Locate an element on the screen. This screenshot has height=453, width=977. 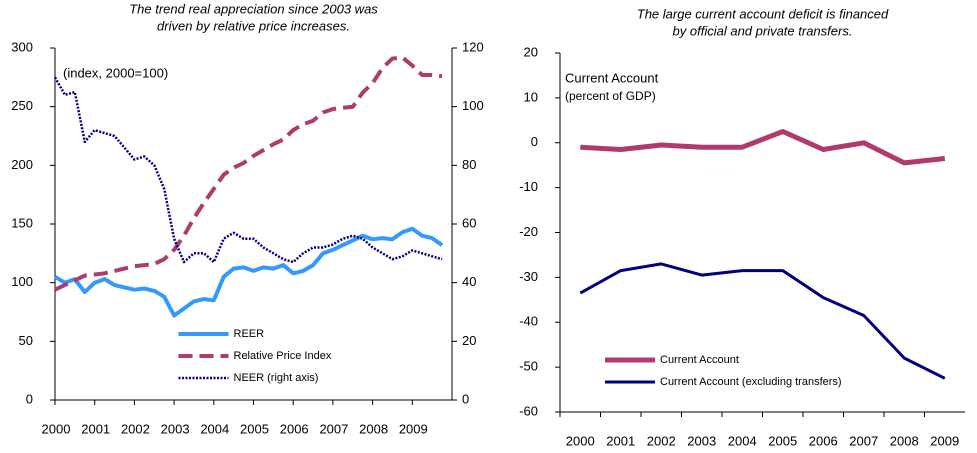
y-tick-label: -30 is located at coordinates (528, 276).